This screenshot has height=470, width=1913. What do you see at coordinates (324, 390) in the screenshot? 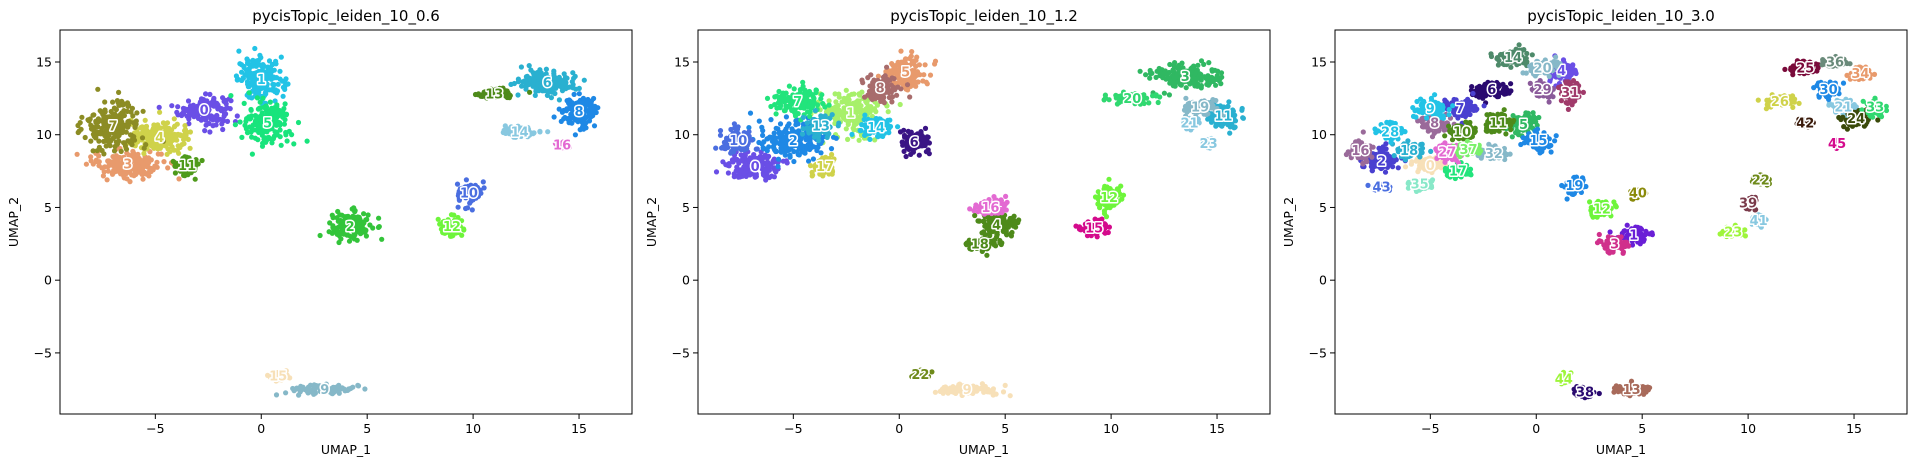
I see `cluster-label: 9` at bounding box center [324, 390].